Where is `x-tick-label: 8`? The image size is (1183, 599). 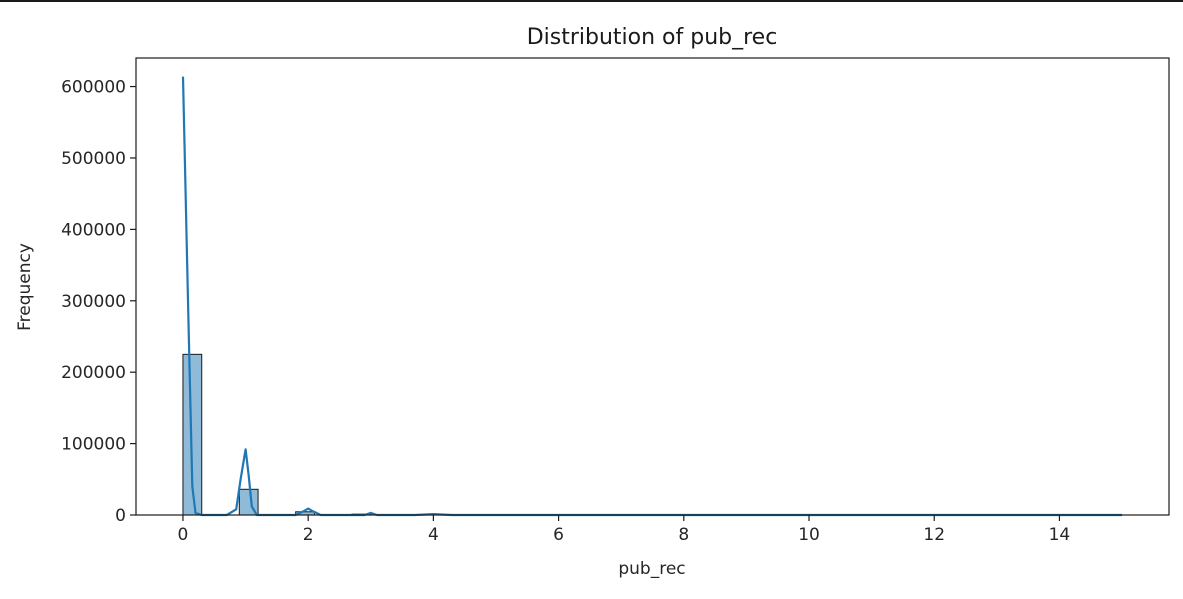
x-tick-label: 8 is located at coordinates (683, 535).